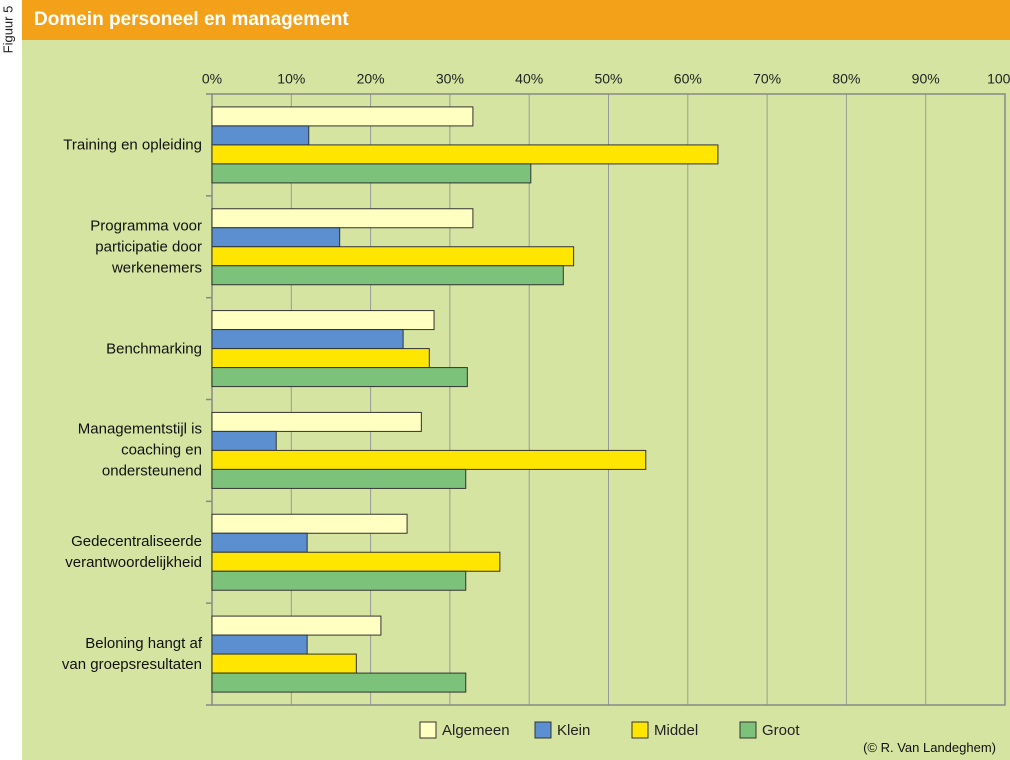 This screenshot has width=1010, height=760. Describe the element at coordinates (608, 79) in the screenshot. I see `x-tick-label: 50%` at that location.